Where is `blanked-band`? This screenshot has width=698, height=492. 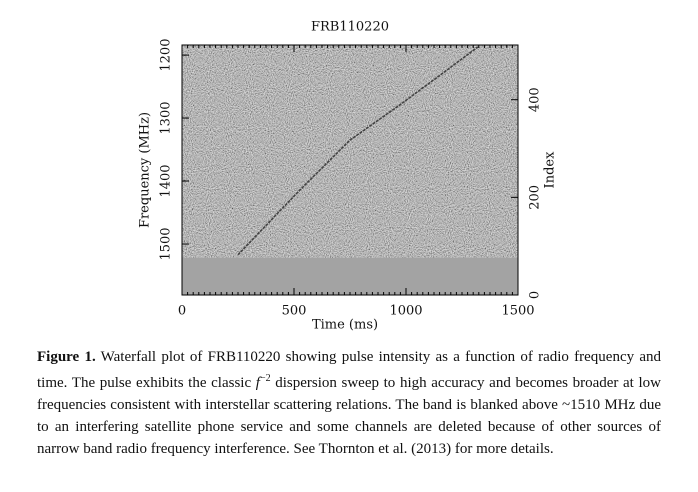 blanked-band is located at coordinates (350, 276).